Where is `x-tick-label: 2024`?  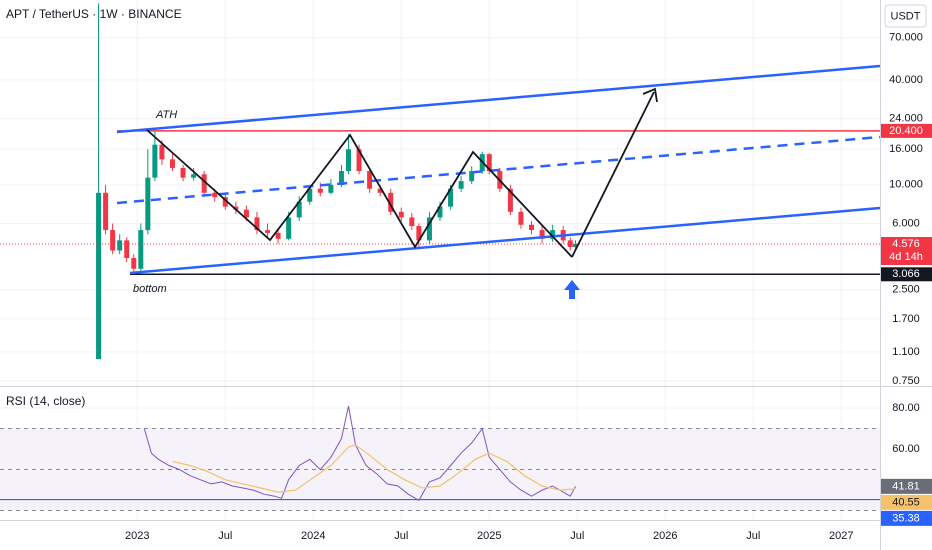 x-tick-label: 2024 is located at coordinates (313, 536).